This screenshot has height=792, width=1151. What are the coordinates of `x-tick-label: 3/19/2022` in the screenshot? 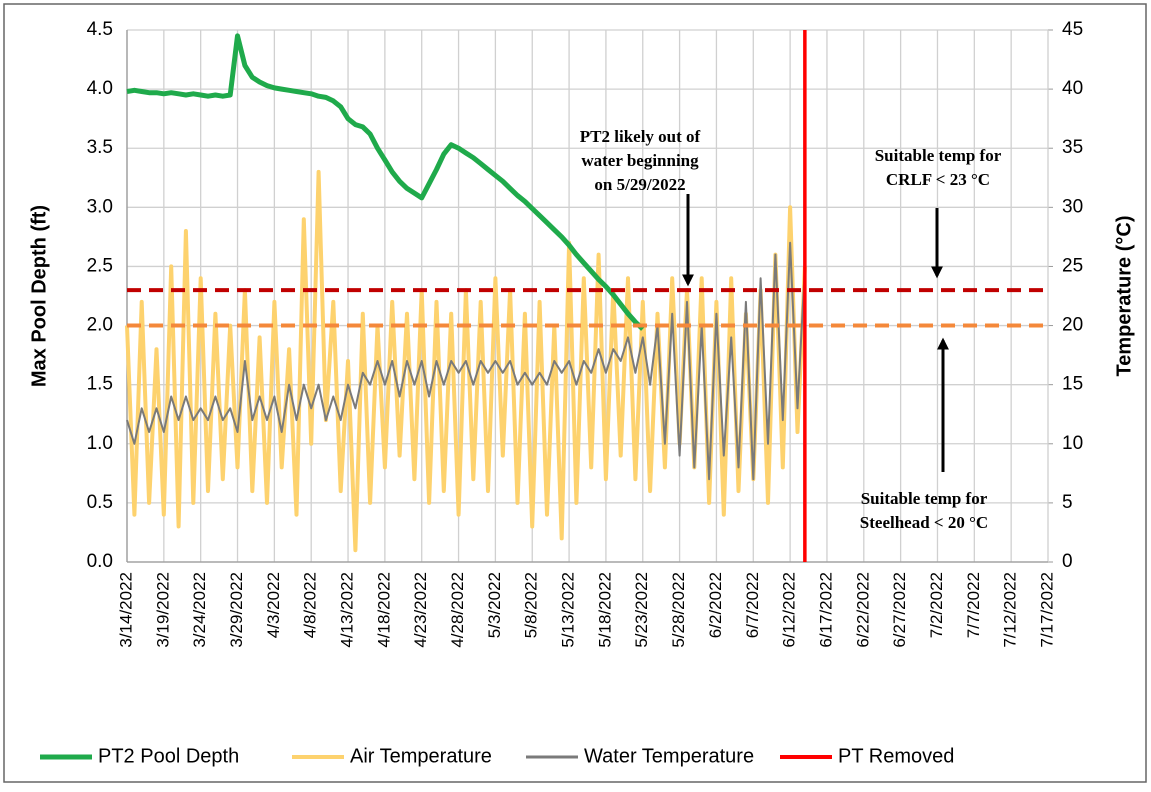 It's located at (162, 610).